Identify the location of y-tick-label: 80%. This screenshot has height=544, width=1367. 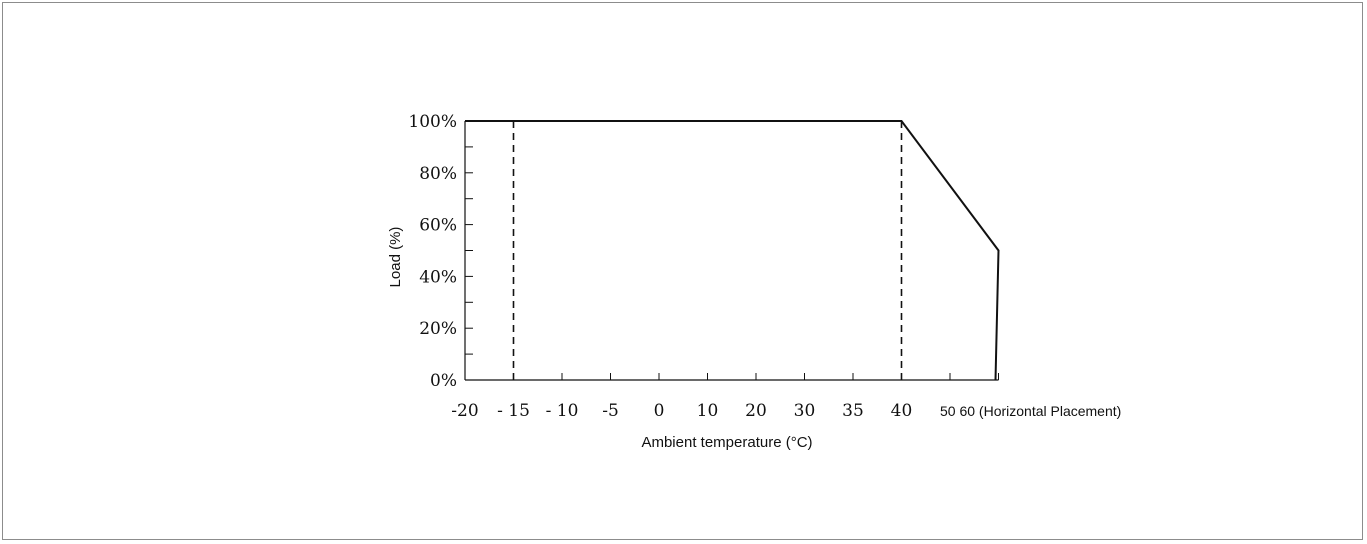
(438, 174).